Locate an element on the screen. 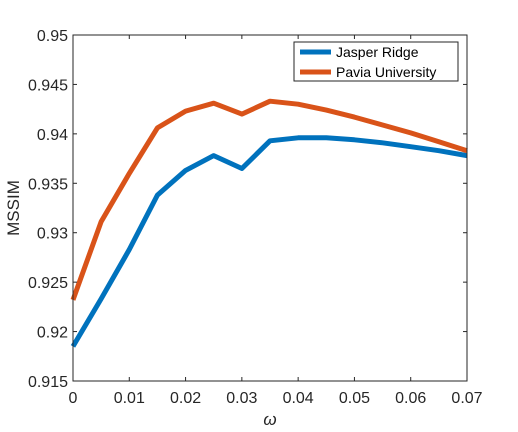  x-tick-label: 0.06 is located at coordinates (410, 398).